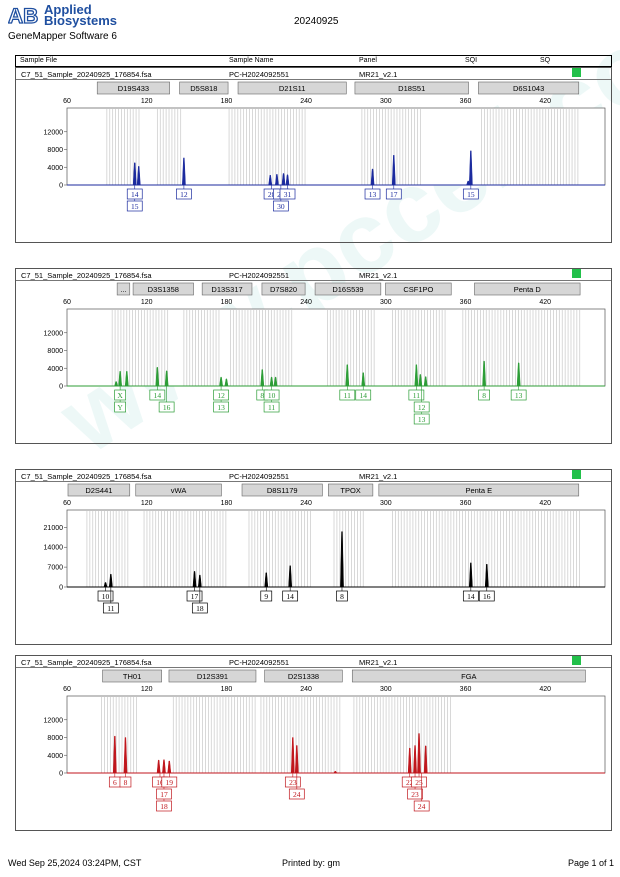  I want to click on marker-label: D16S539, so click(347, 289).